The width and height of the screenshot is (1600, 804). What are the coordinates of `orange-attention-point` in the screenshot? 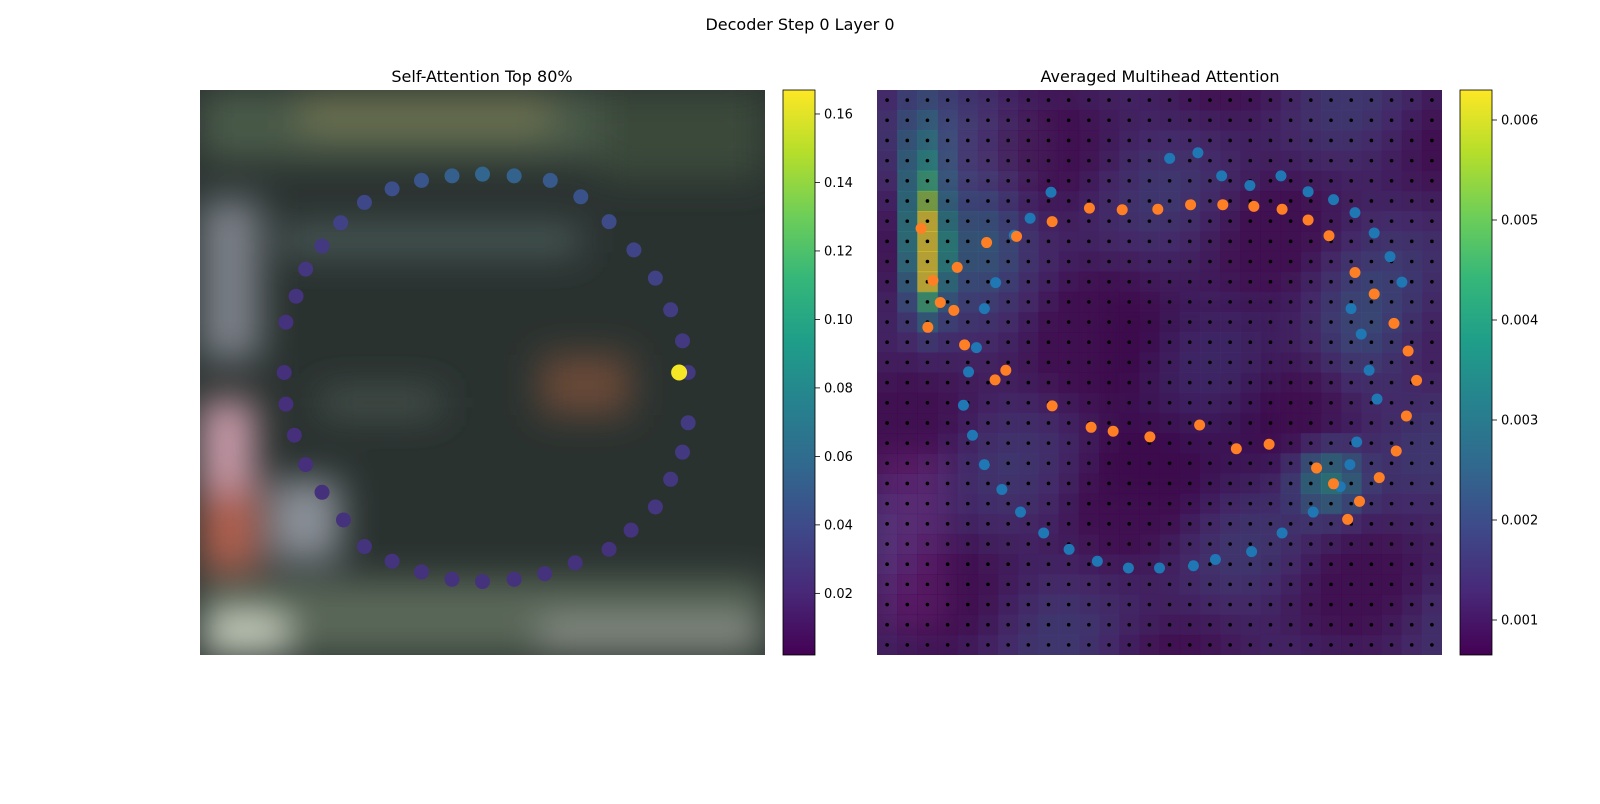 It's located at (1017, 236).